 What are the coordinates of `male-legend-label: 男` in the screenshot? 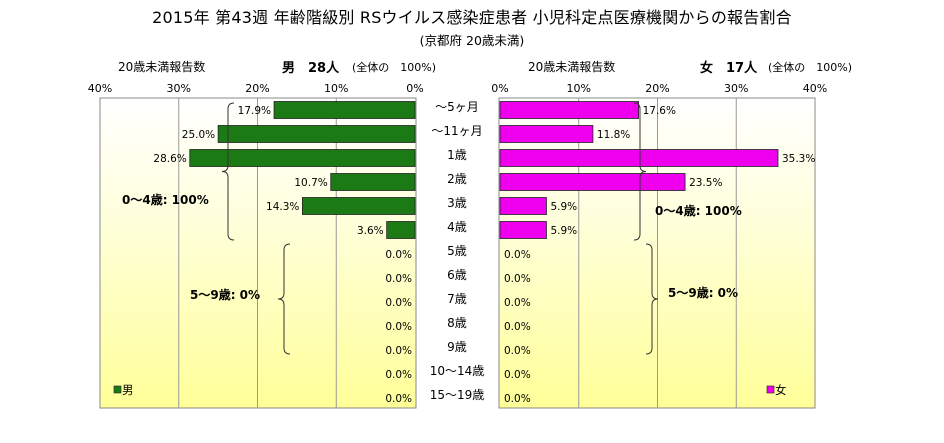 It's located at (128, 390).